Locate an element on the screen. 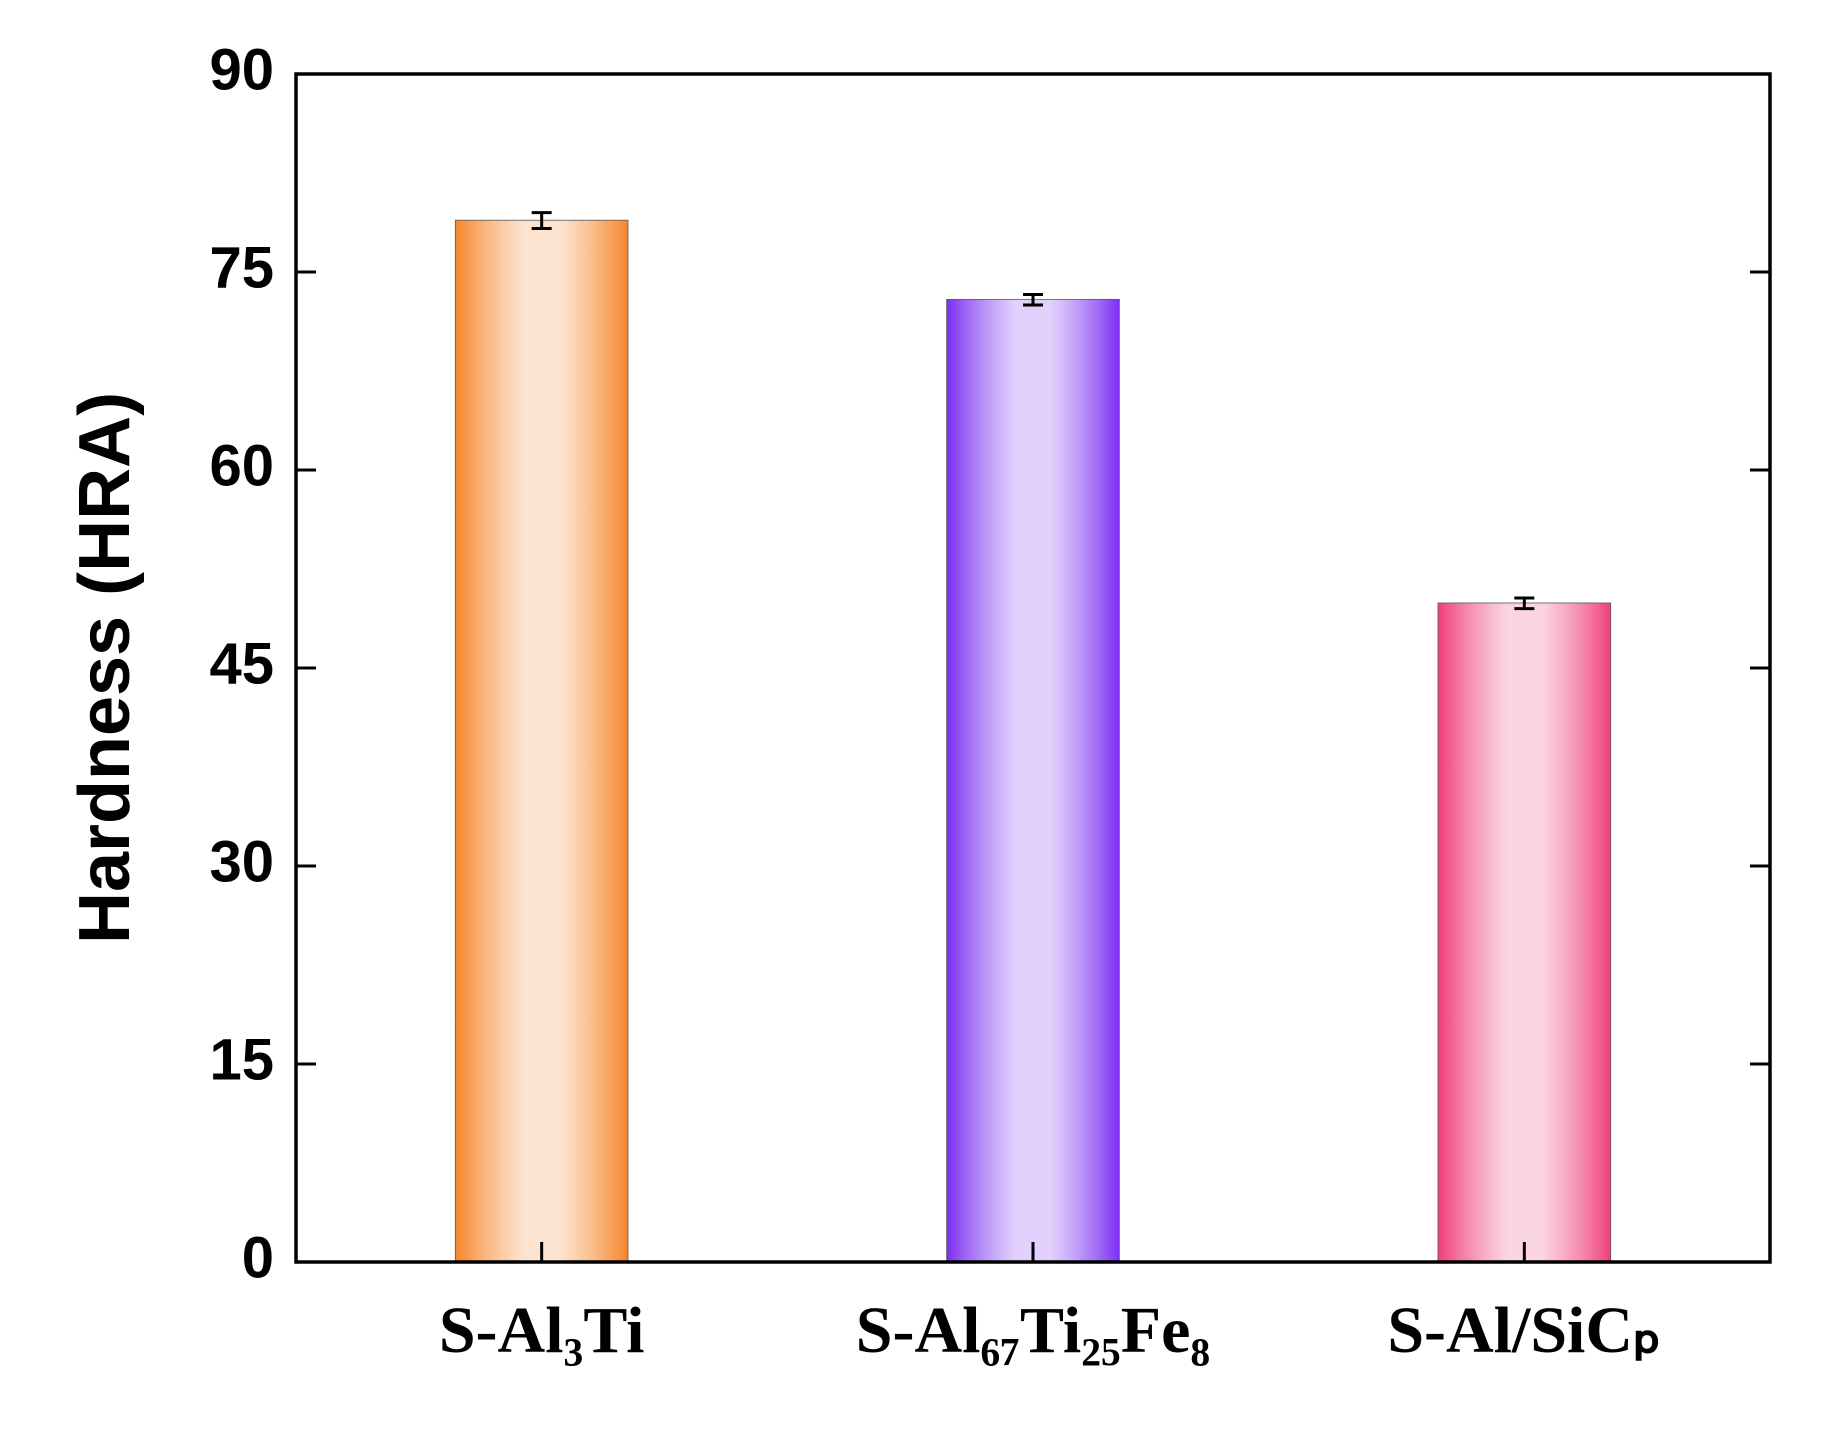  y-tick-label: 60 is located at coordinates (241, 465).